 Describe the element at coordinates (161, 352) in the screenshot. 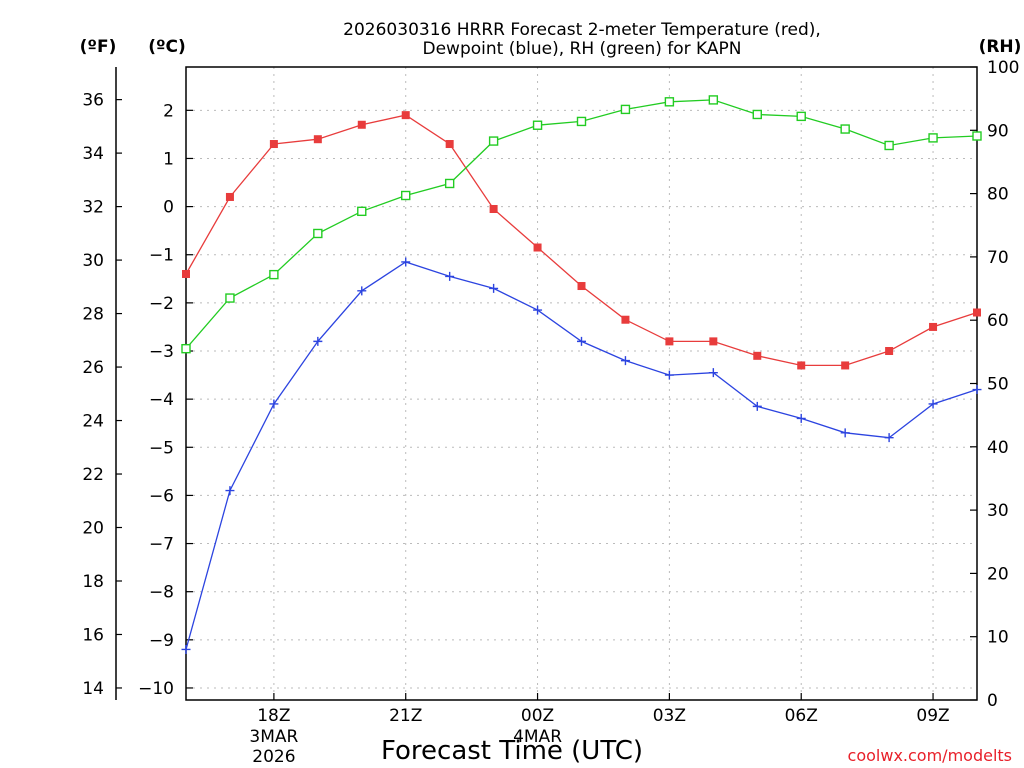

I see `celsius-tick-label: −3` at that location.